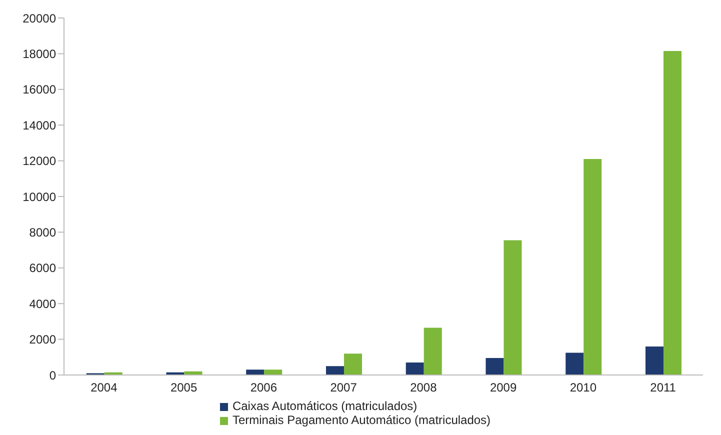 The width and height of the screenshot is (721, 435). I want to click on y-tick-label: 6000, so click(42, 268).